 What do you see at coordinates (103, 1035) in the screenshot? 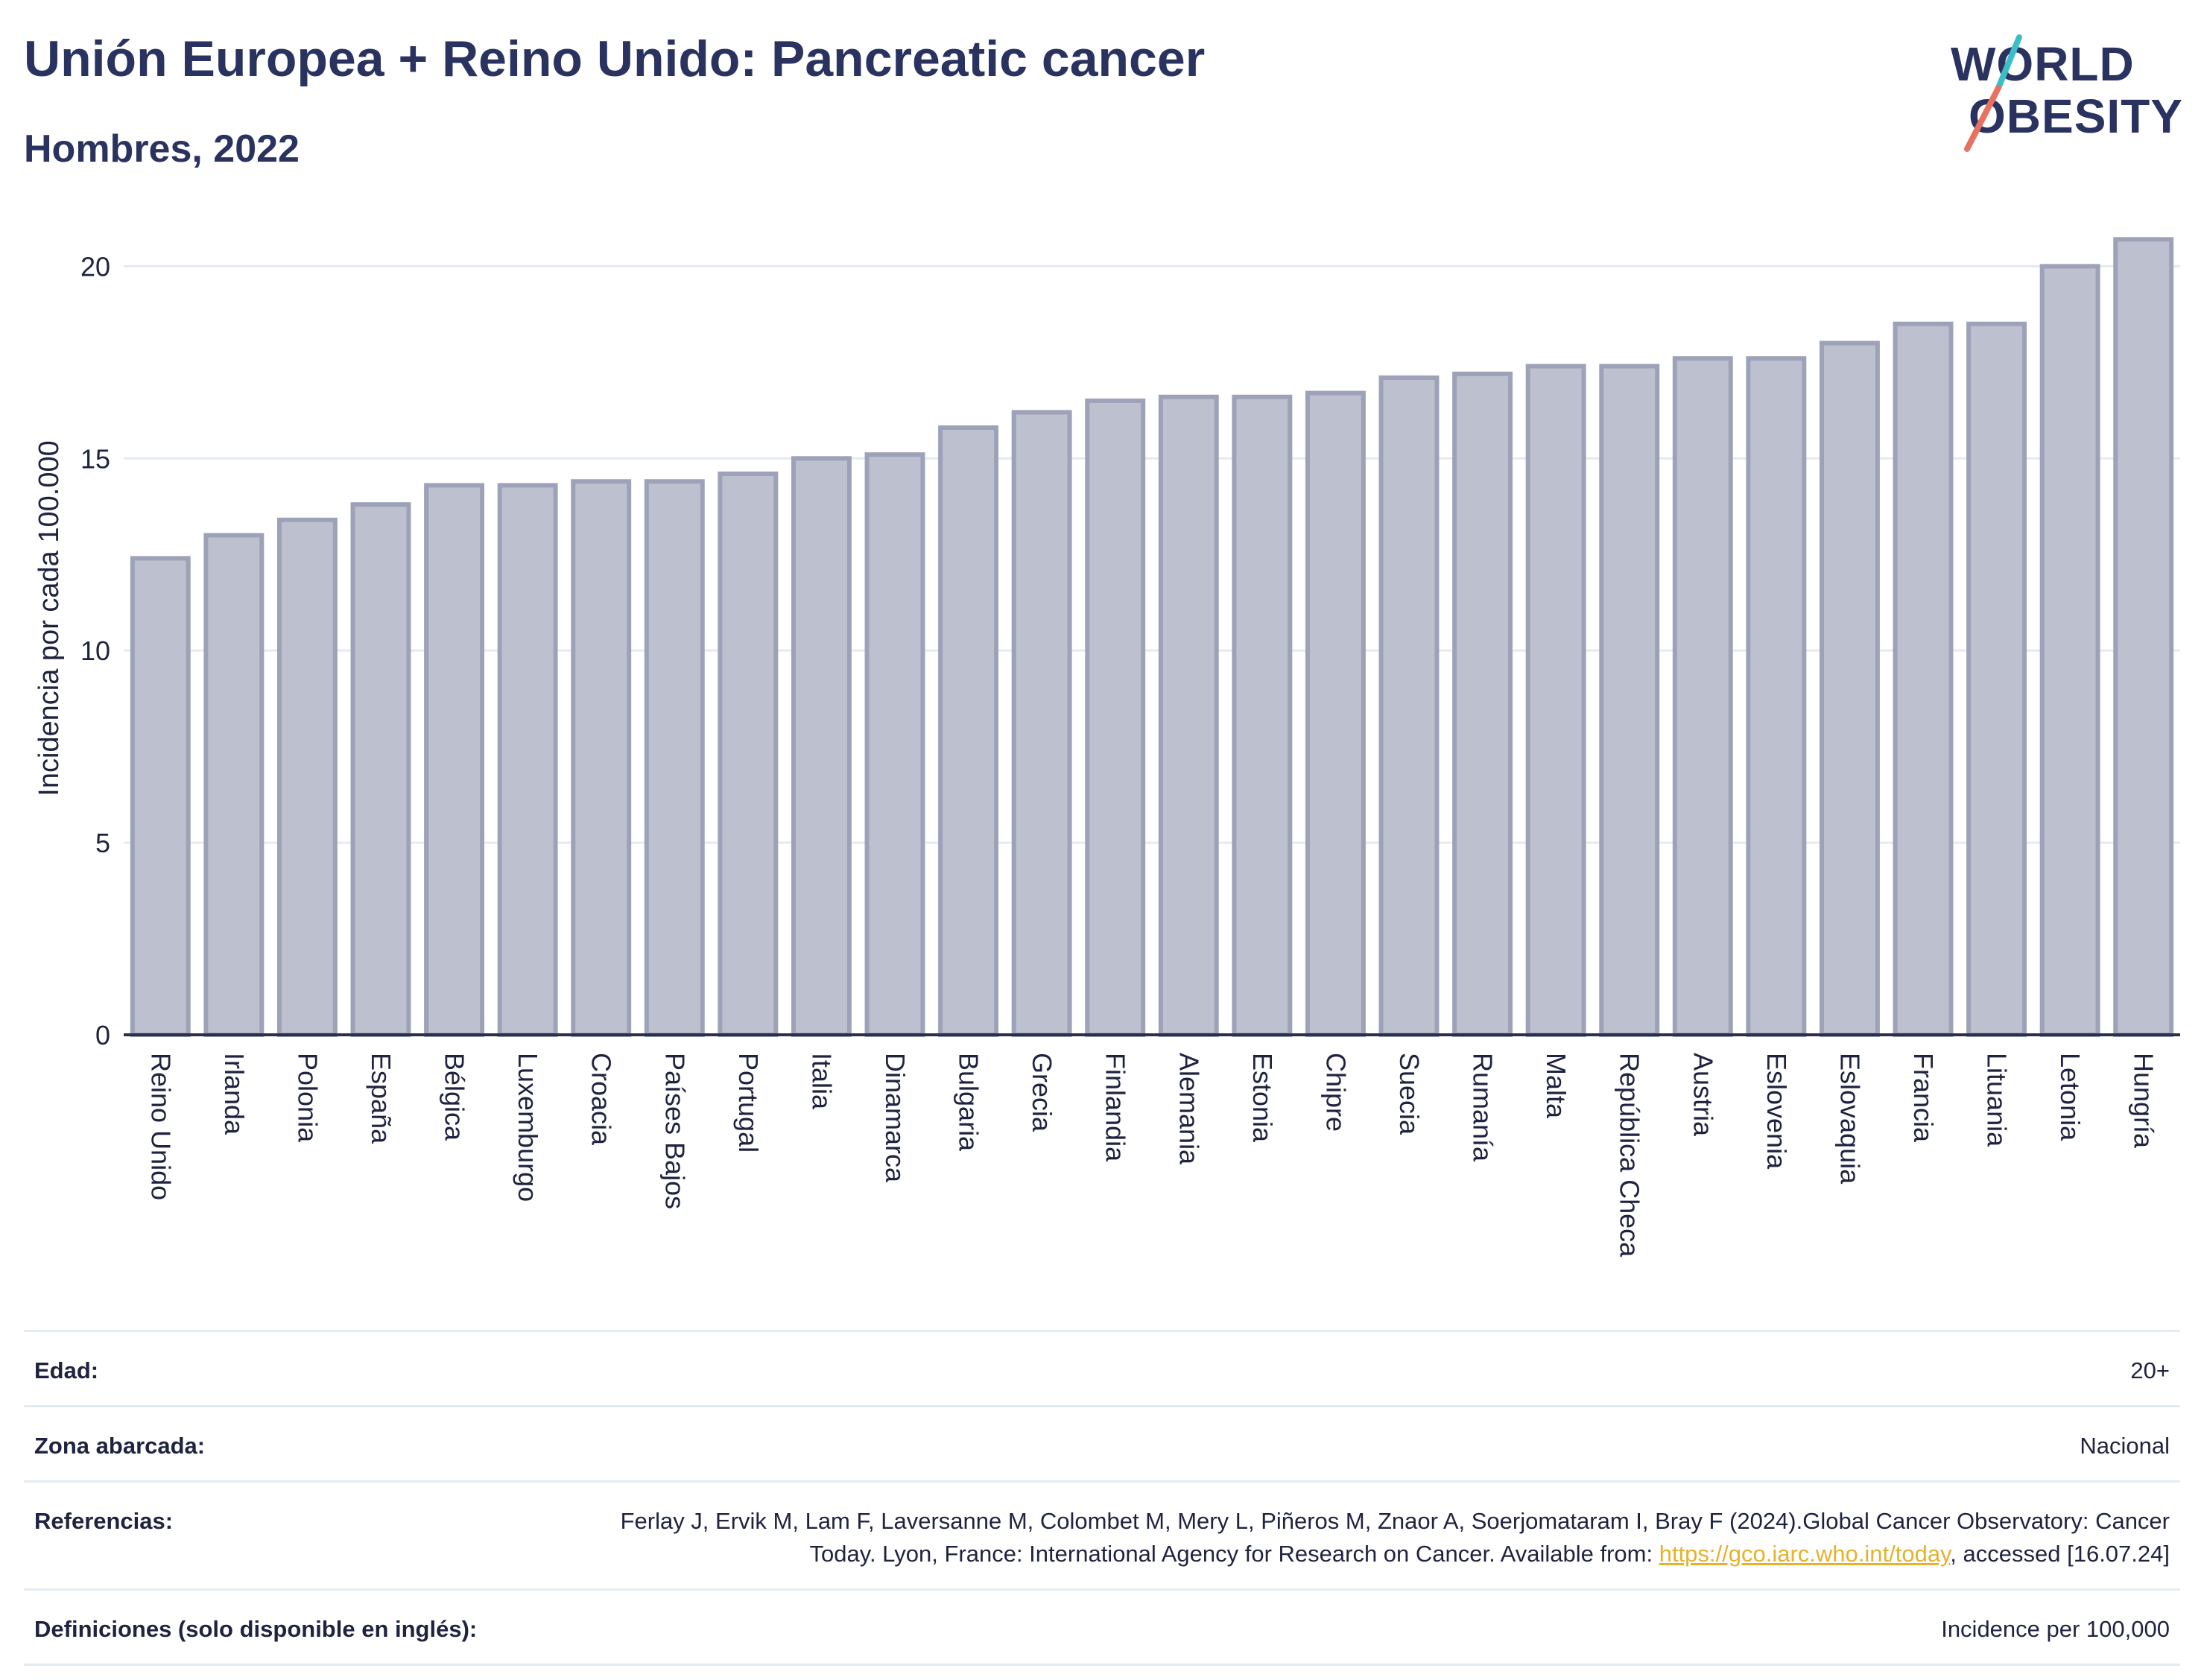
I see `y-tick-label: 0` at bounding box center [103, 1035].